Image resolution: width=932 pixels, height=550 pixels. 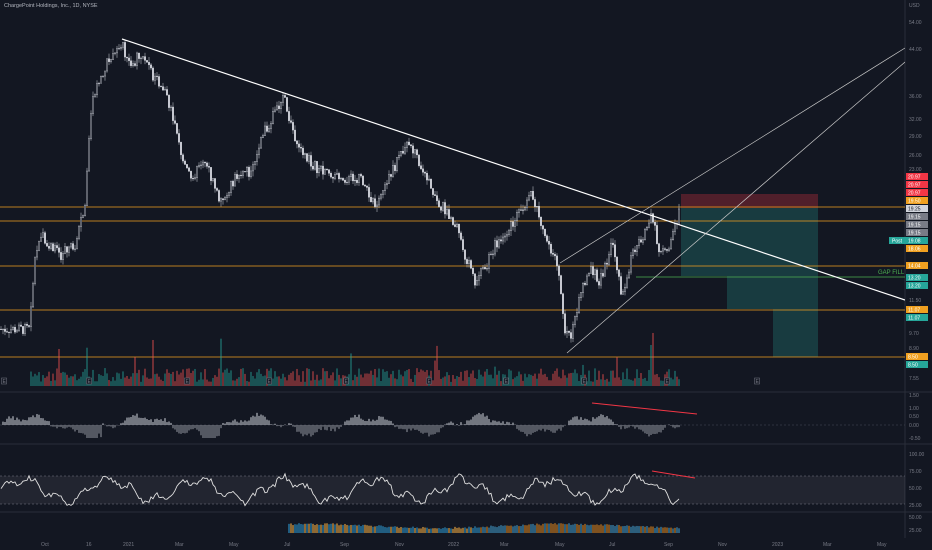 I want to click on time-tick: 2021, so click(x=128, y=545).